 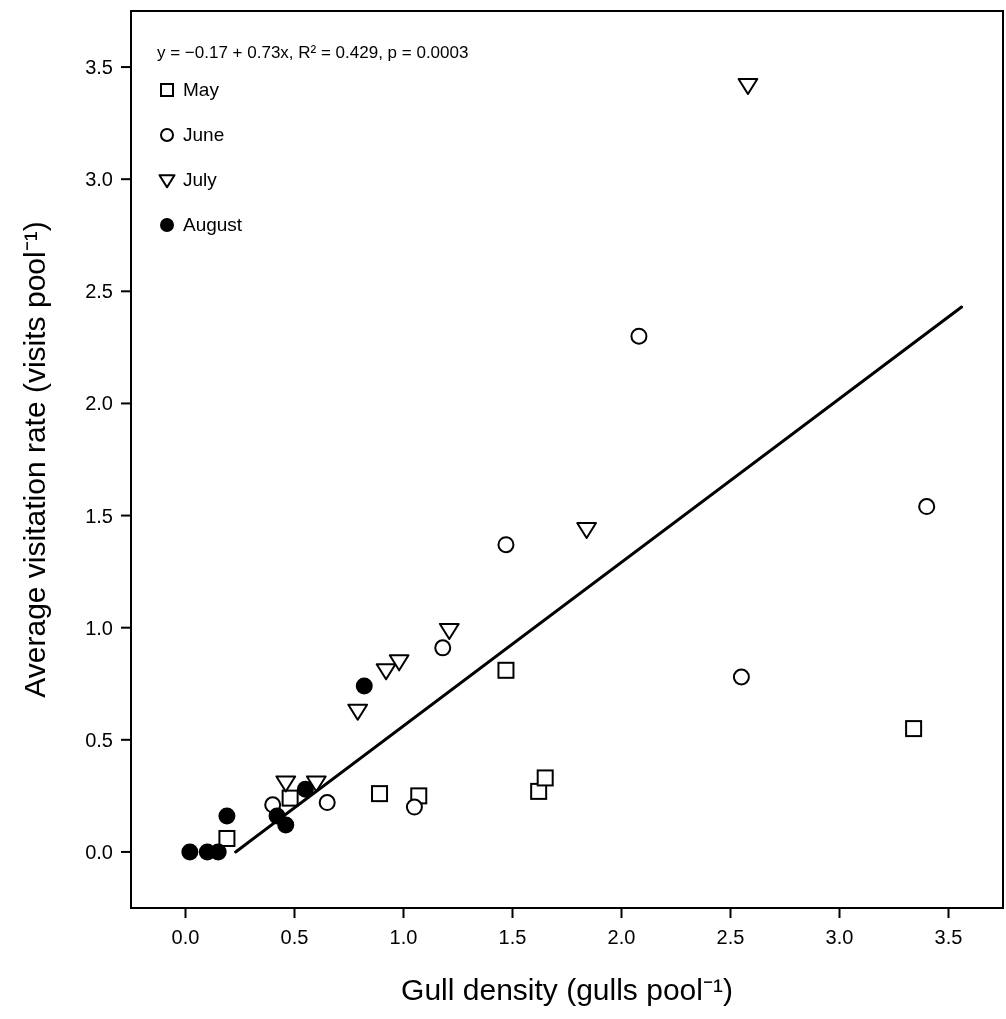 I want to click on legend-label: July, so click(x=200, y=179).